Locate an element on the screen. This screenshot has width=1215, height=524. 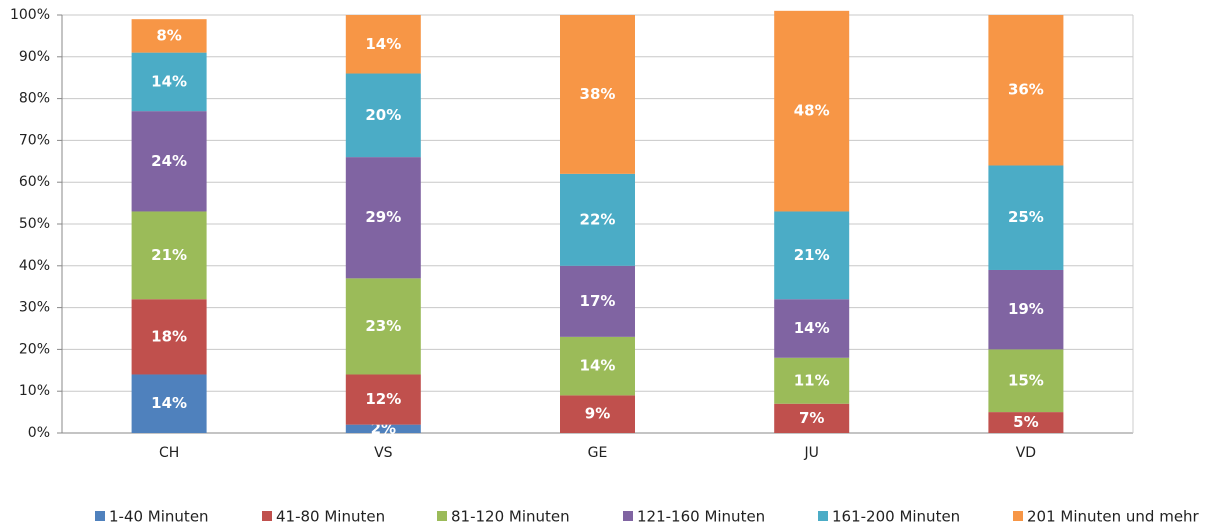
y-tick-label: 30% is located at coordinates (34, 308).